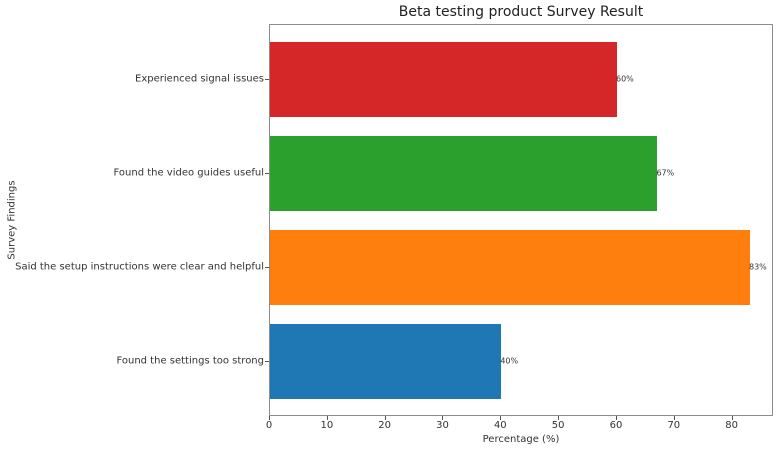  Describe the element at coordinates (674, 425) in the screenshot. I see `x-tick-label: 70` at that location.